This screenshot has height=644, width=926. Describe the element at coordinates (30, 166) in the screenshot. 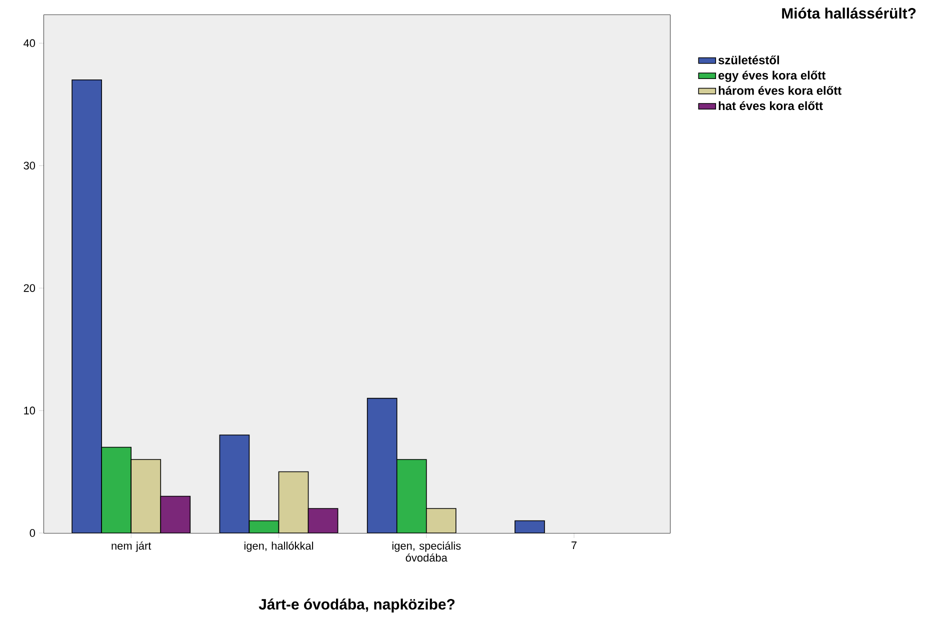

I see `y-tick-label: 30` at that location.